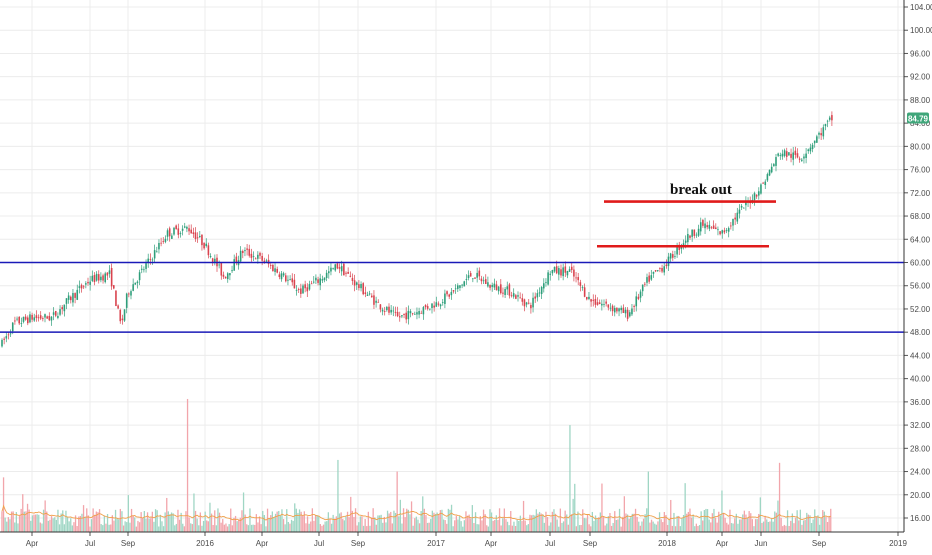  Describe the element at coordinates (920, 495) in the screenshot. I see `y-tick-label: 20.00` at that location.